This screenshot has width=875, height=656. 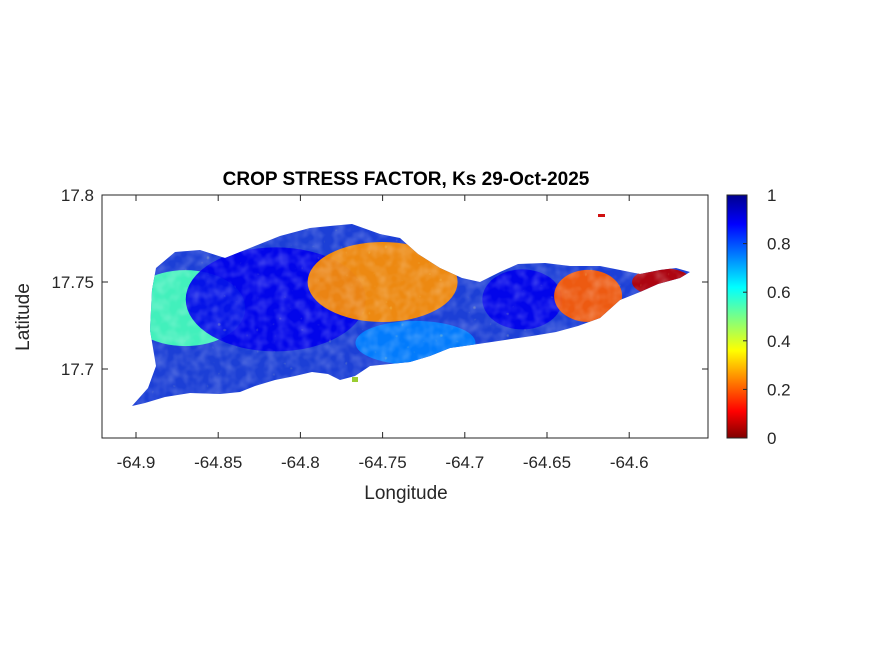 What do you see at coordinates (23, 317) in the screenshot?
I see `y-axis-label: Latitude` at bounding box center [23, 317].